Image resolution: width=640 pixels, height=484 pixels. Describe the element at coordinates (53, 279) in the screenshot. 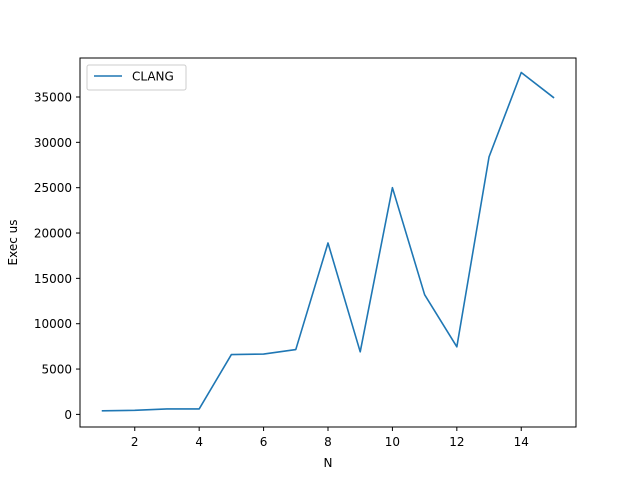

I see `y-tick-label: 15000` at that location.